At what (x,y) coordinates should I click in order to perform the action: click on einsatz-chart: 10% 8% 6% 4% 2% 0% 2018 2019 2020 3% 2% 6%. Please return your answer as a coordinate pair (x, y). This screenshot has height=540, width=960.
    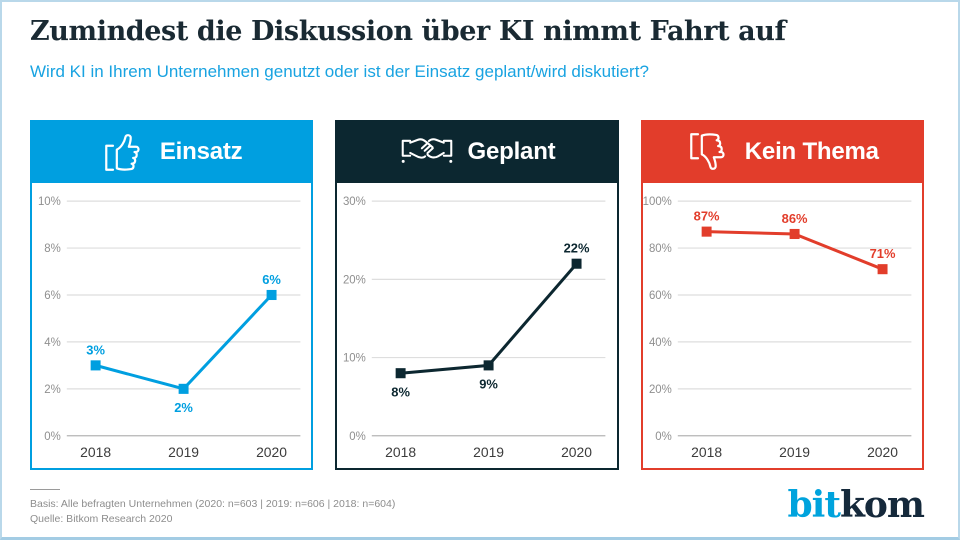
    Looking at the image, I should click on (169, 328).